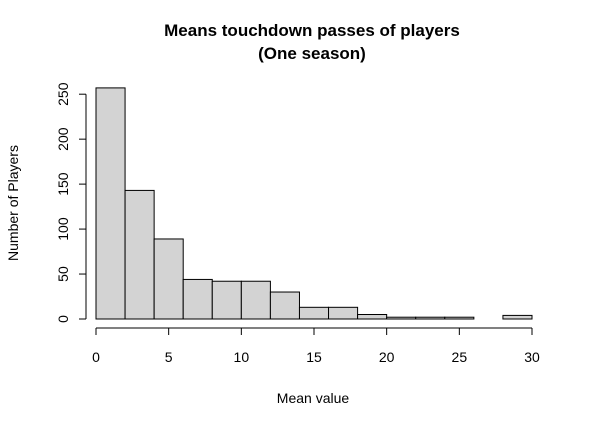  What do you see at coordinates (169, 357) in the screenshot?
I see `x-tick-label: 5` at bounding box center [169, 357].